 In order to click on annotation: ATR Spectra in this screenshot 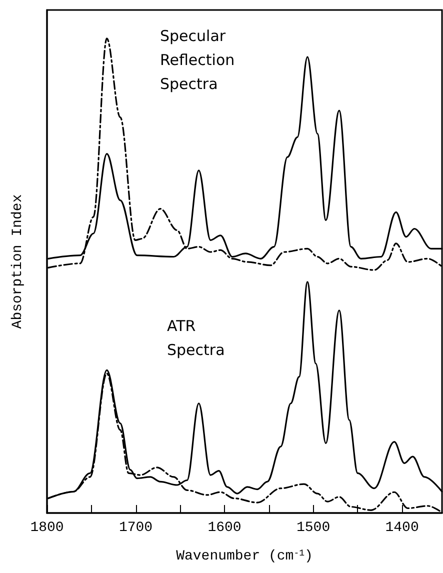, I will do `click(196, 338)`.